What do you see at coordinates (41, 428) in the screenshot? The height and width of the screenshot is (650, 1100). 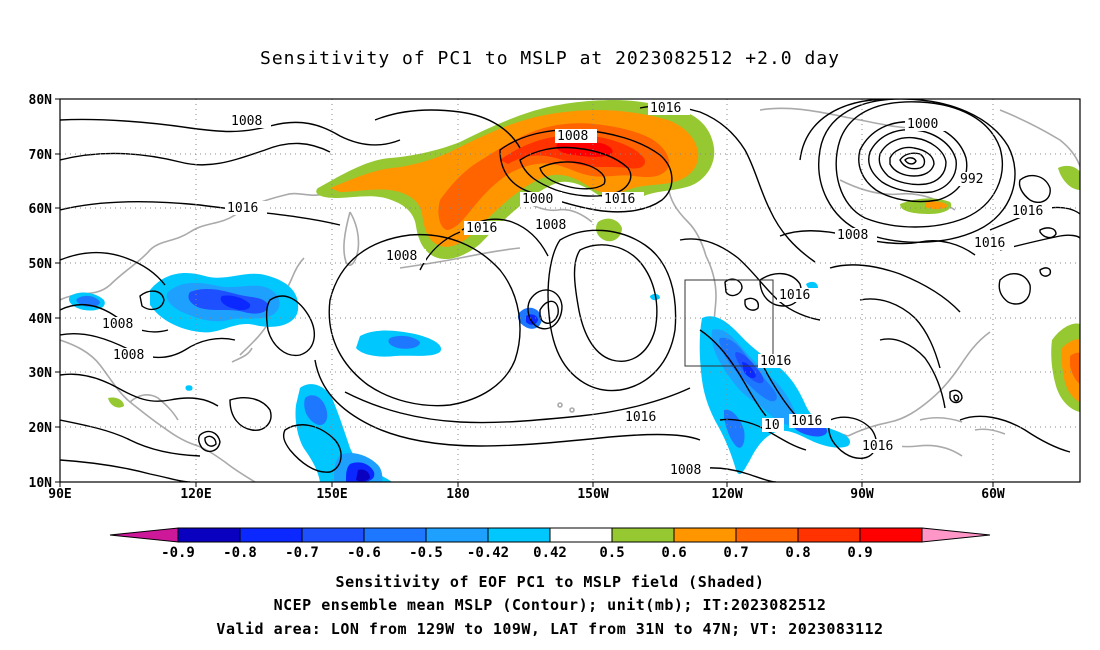 I see `lat-label: 20N` at bounding box center [41, 428].